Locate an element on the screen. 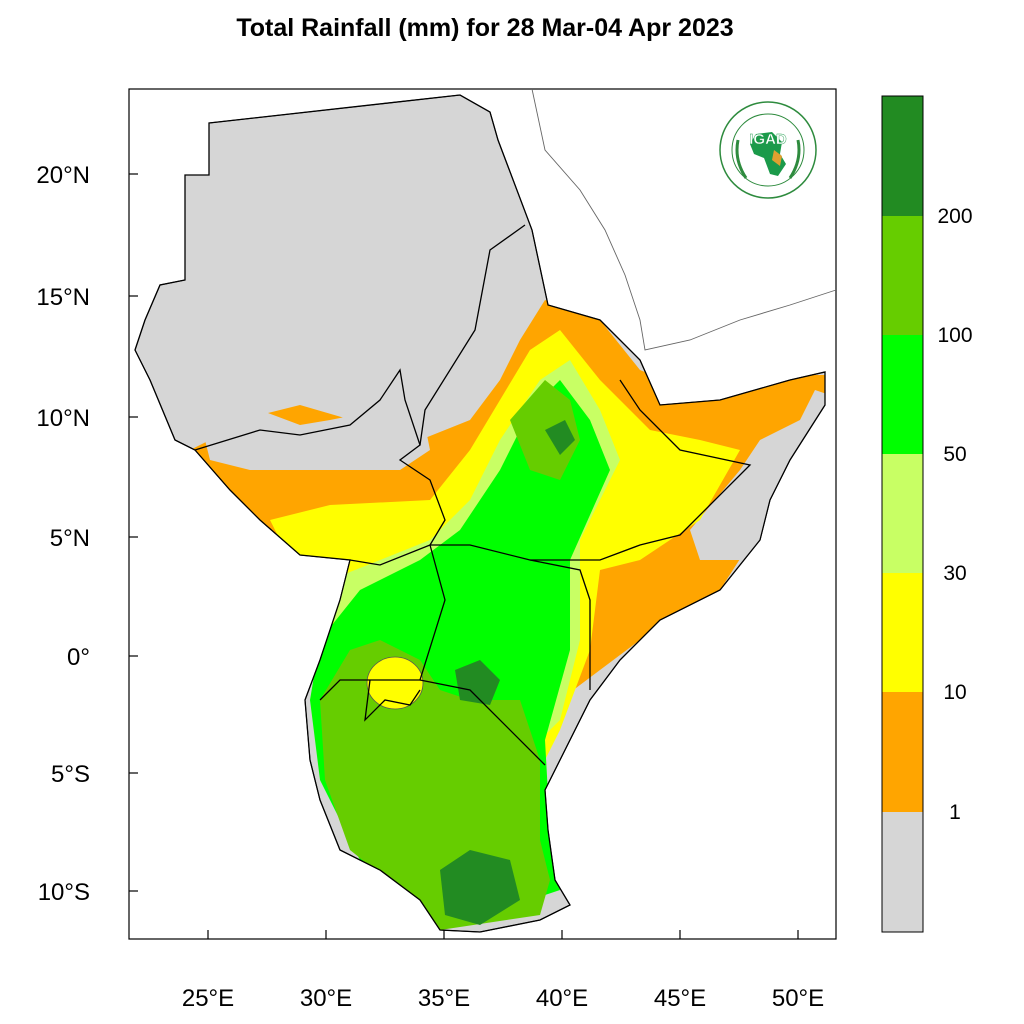  lat-tick-10n: 10°N is located at coordinates (63, 418).